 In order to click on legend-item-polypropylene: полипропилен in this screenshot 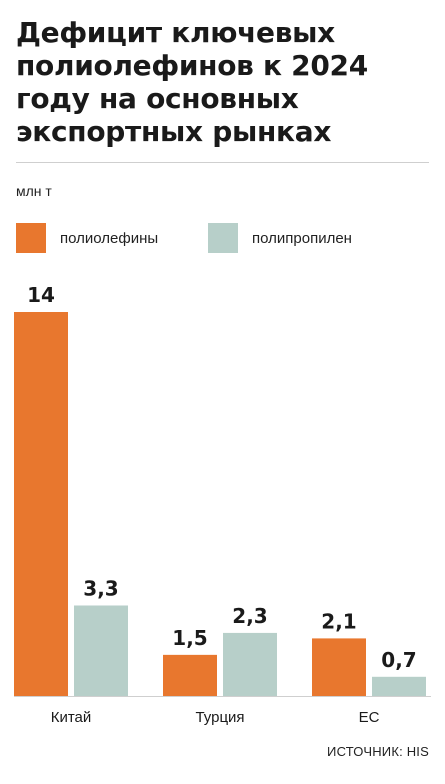, I will do `click(280, 238)`.